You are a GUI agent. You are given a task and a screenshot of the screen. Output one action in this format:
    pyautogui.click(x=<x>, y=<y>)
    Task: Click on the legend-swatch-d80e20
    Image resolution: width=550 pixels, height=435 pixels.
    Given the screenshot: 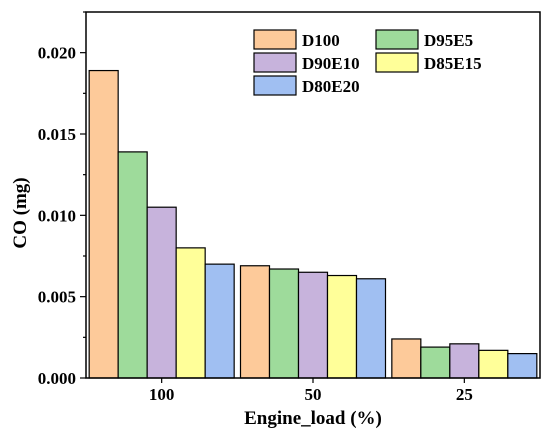 What is the action you would take?
    pyautogui.click(x=275, y=85)
    